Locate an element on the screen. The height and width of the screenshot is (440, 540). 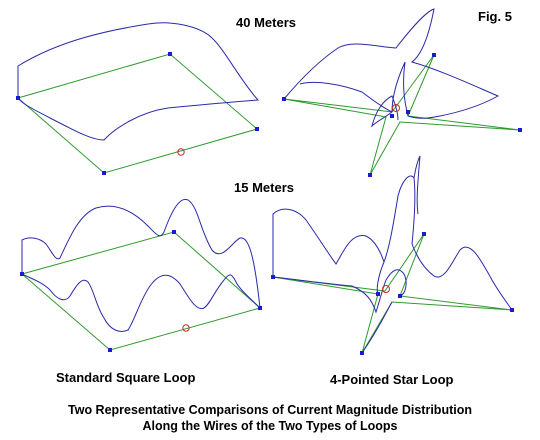
figure-label: Fig. 5 is located at coordinates (495, 16).